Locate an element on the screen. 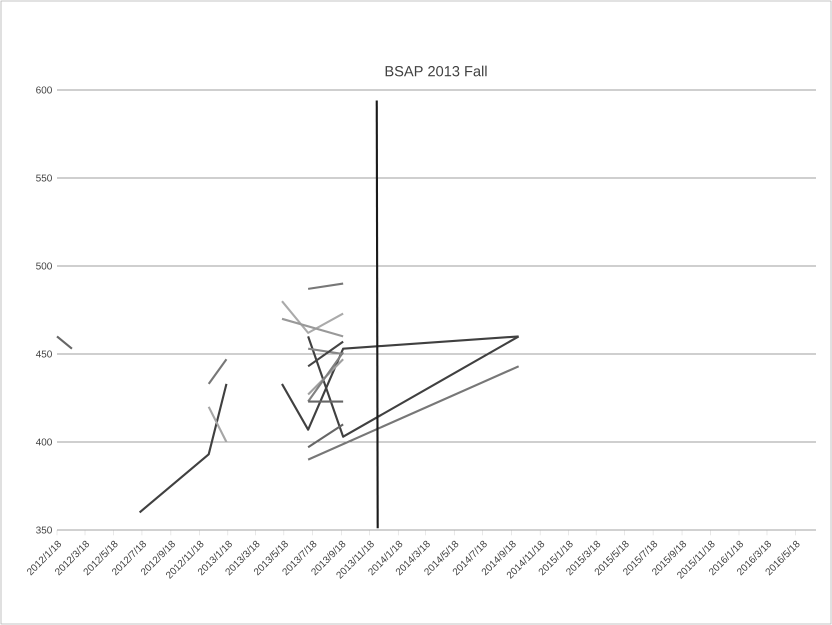  y-tick-label: 500 is located at coordinates (44, 266).